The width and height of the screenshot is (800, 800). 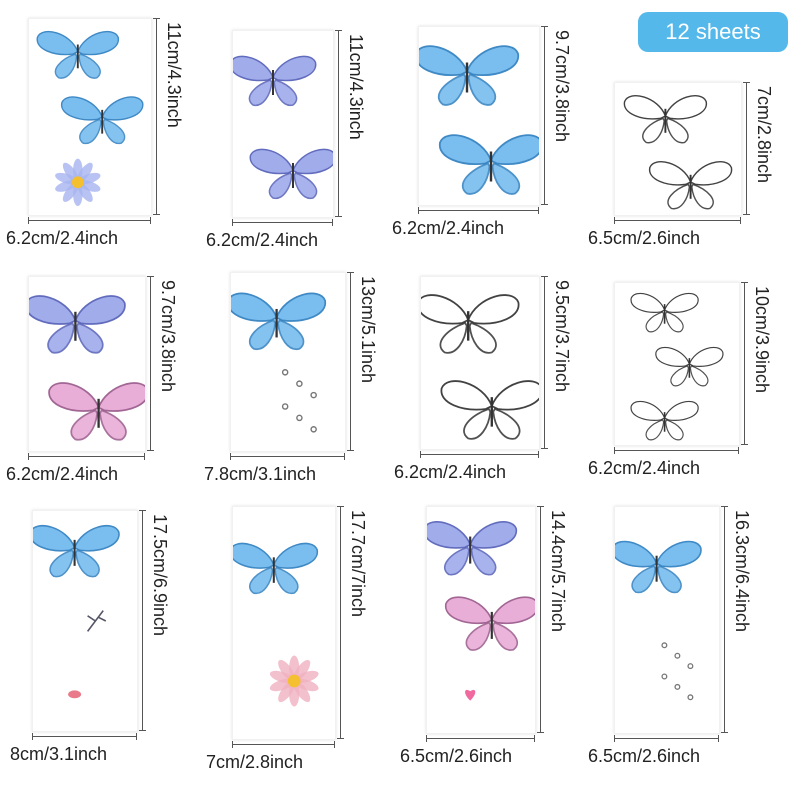 I want to click on daisy-flower-art, so click(x=78, y=182).